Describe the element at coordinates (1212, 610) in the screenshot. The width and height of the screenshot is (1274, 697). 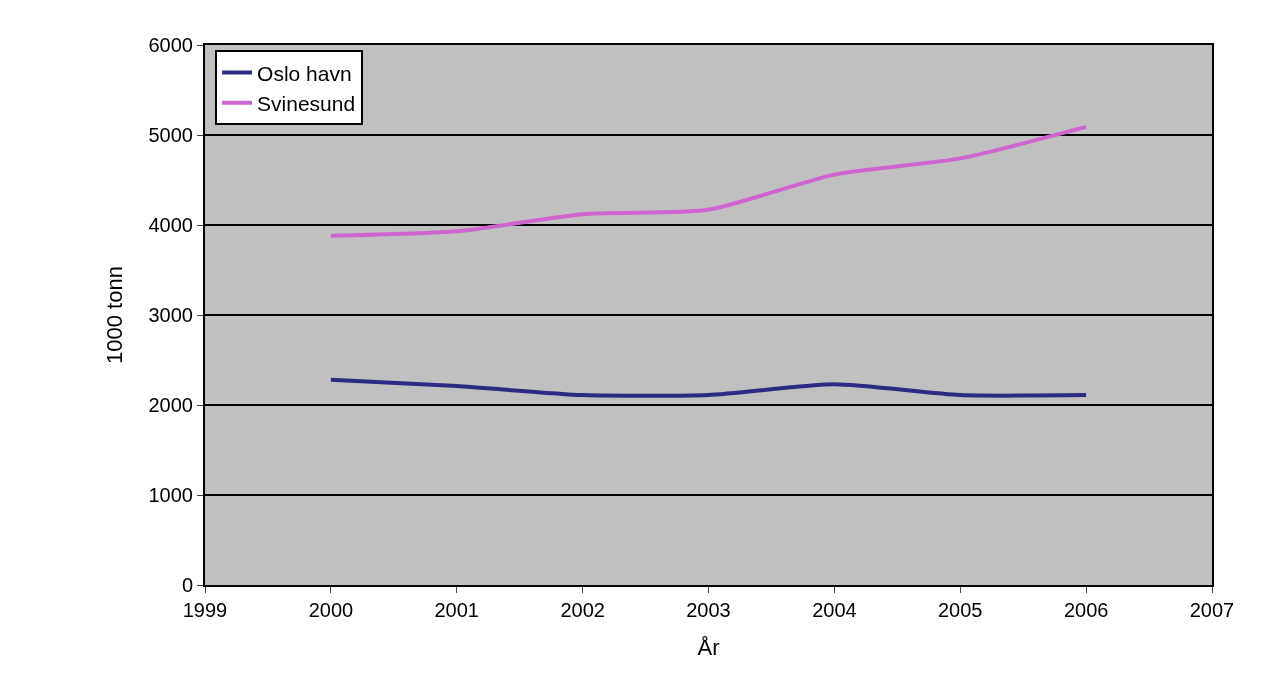
I see `x-tick-label: 2007` at that location.